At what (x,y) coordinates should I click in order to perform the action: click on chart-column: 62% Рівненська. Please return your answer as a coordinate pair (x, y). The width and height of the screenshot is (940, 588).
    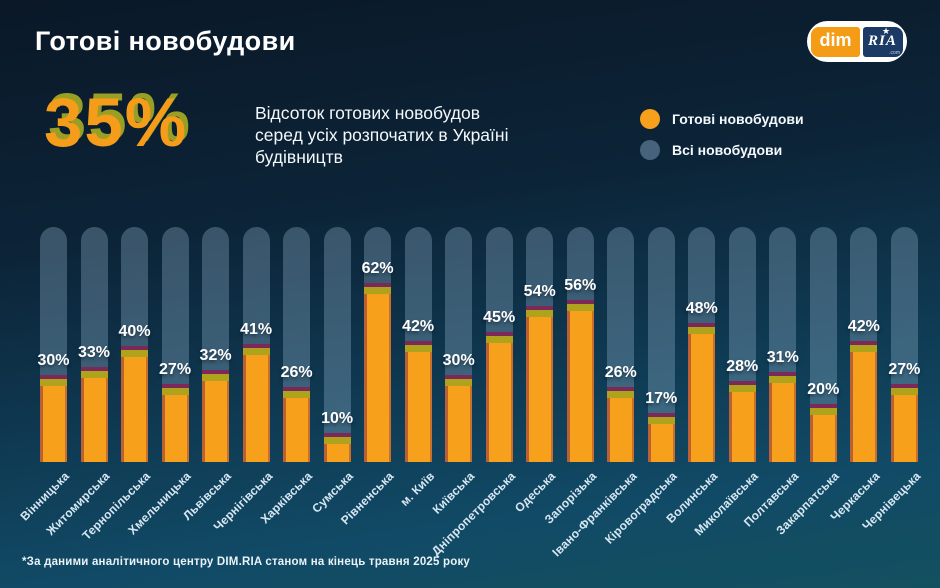
    Looking at the image, I should click on (367, 377).